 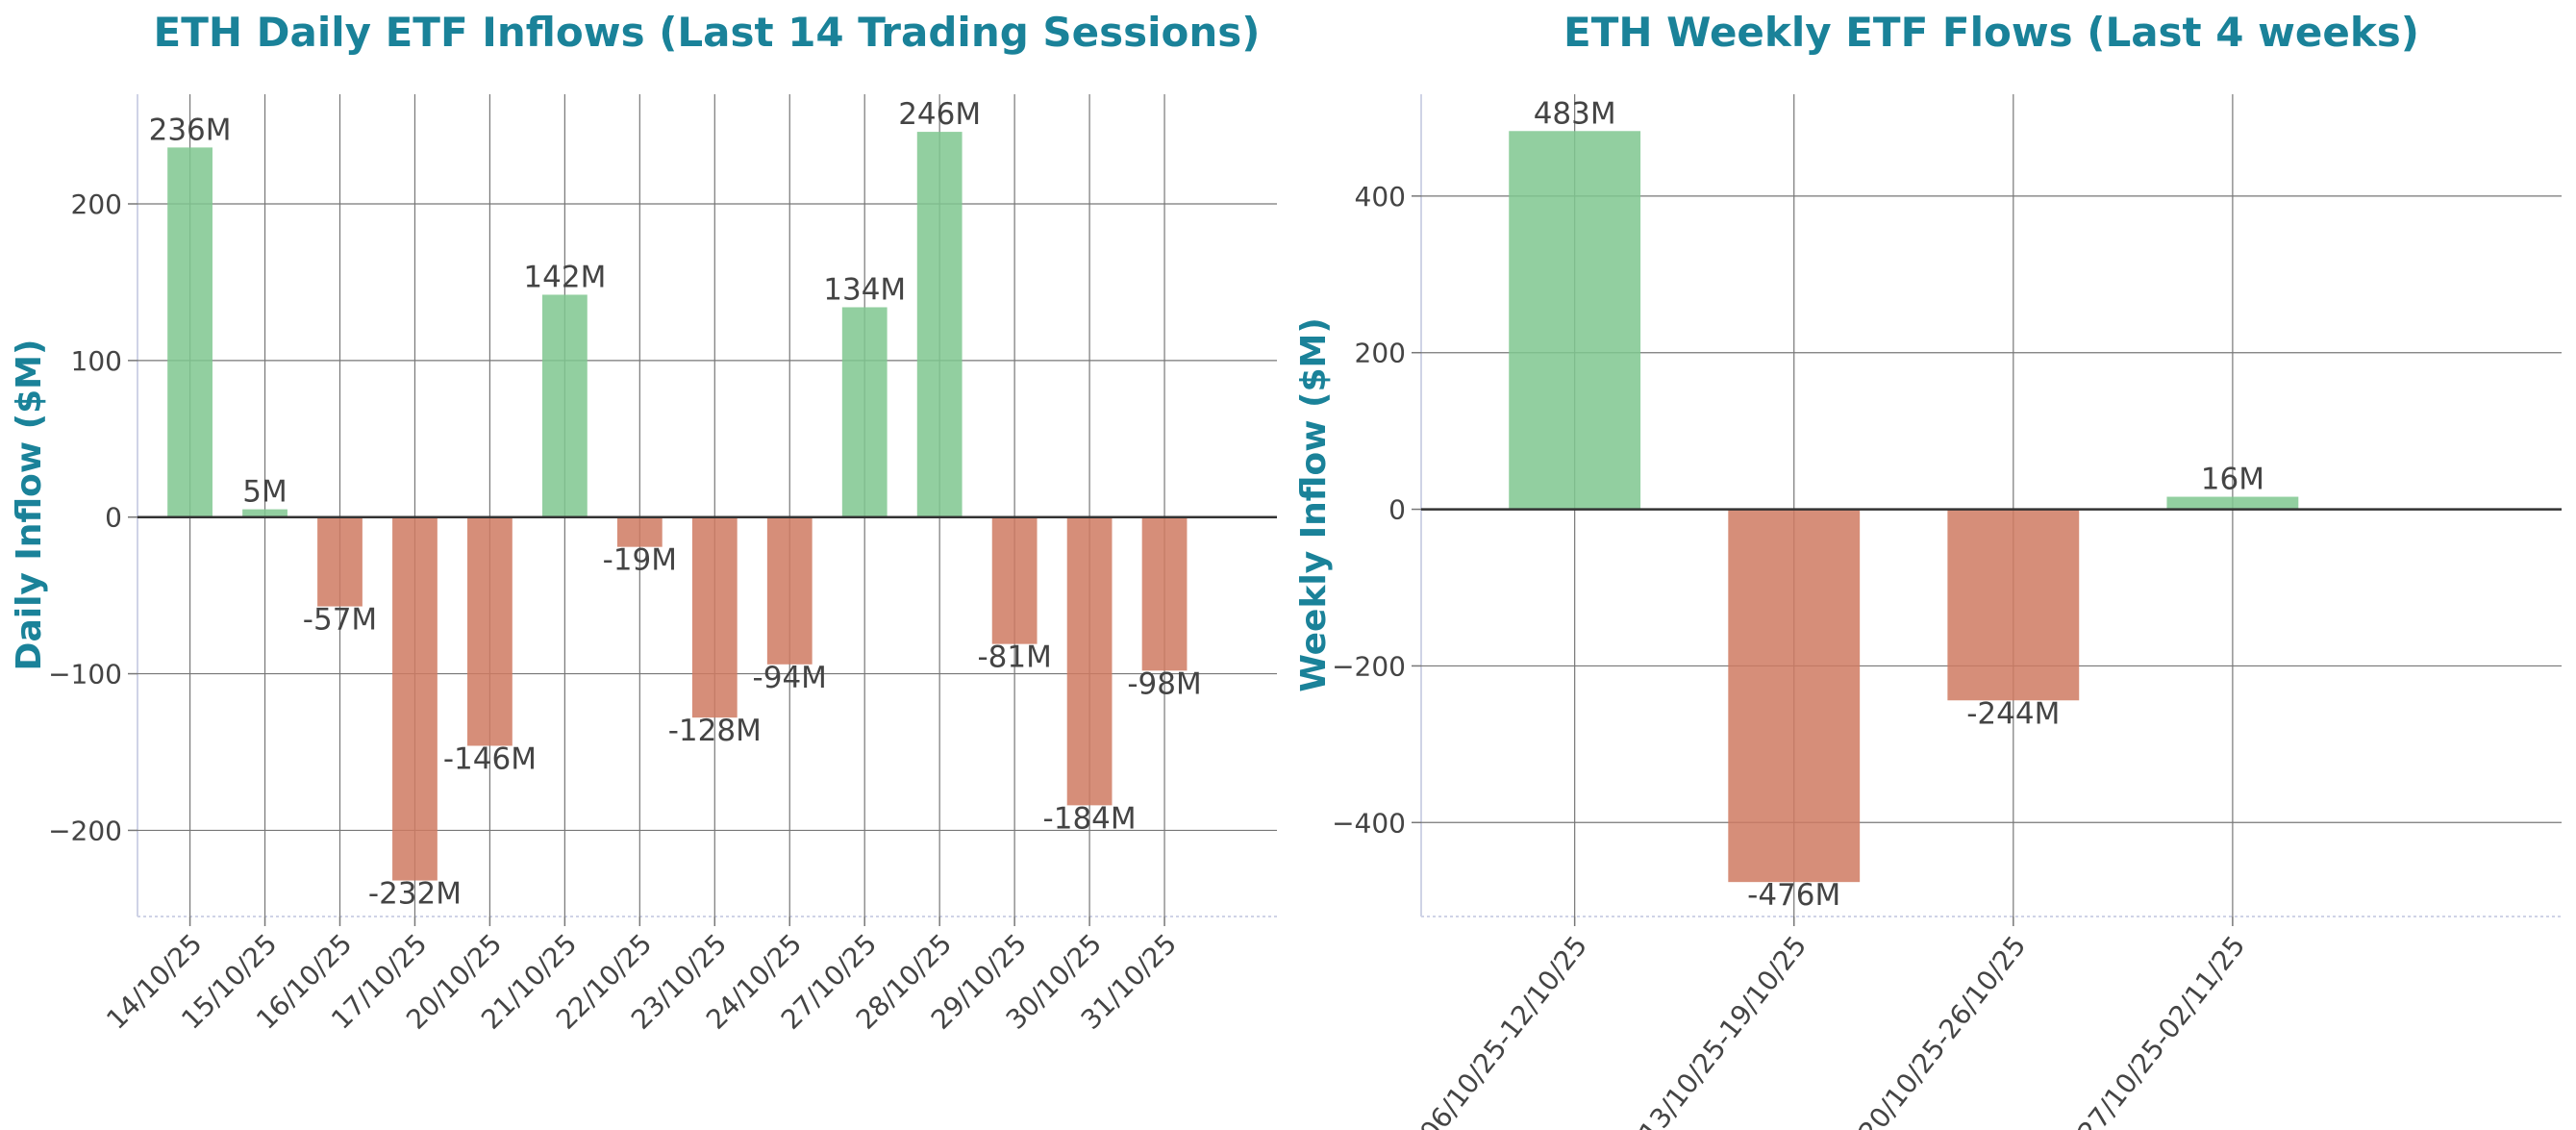 What do you see at coordinates (564, 277) in the screenshot?
I see `data-label: 142M` at bounding box center [564, 277].